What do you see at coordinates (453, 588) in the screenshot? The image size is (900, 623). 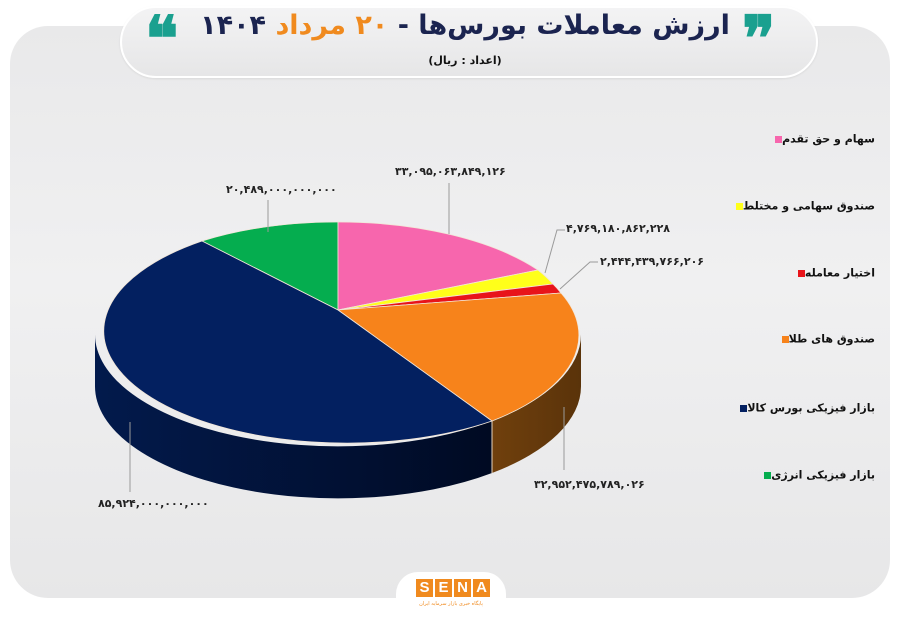 I see `logo-letters: S E N A` at bounding box center [453, 588].